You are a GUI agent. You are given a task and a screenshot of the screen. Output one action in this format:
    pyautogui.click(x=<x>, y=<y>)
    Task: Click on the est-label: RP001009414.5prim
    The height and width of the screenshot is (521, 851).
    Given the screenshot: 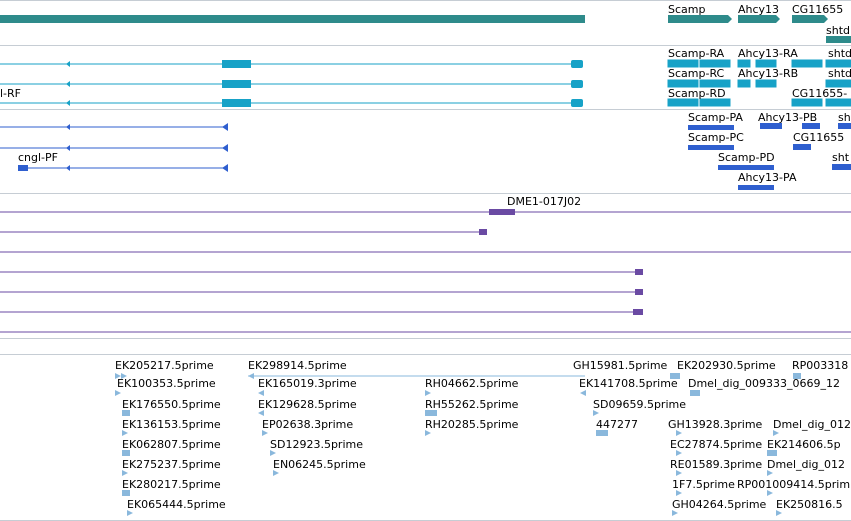 What is the action you would take?
    pyautogui.click(x=794, y=484)
    